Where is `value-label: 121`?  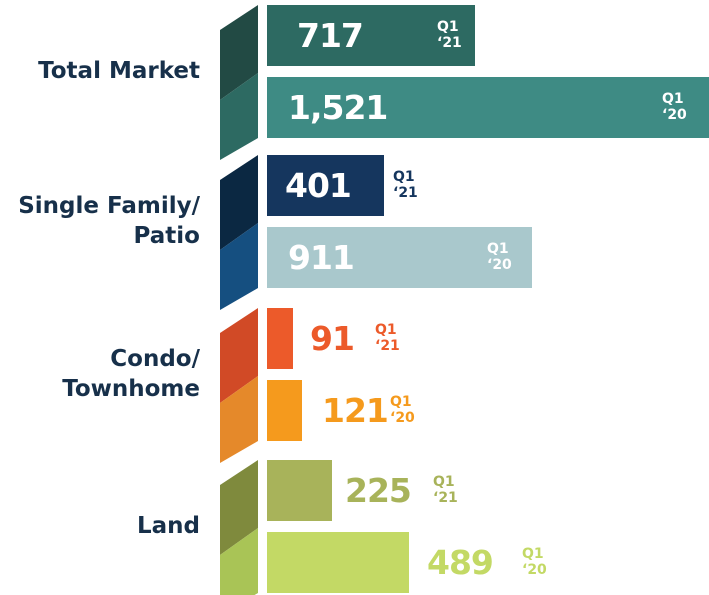
value-label: 121 is located at coordinates (355, 410).